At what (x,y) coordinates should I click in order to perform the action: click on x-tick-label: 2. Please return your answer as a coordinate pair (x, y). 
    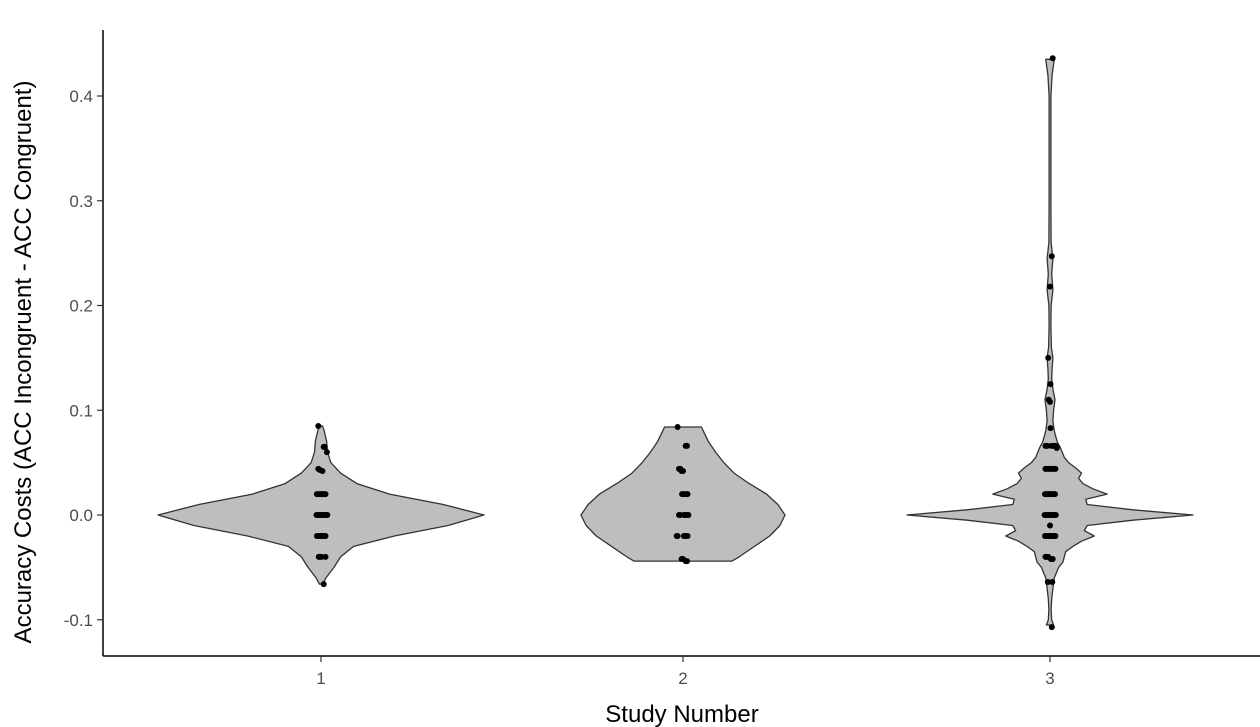
    Looking at the image, I should click on (682, 678).